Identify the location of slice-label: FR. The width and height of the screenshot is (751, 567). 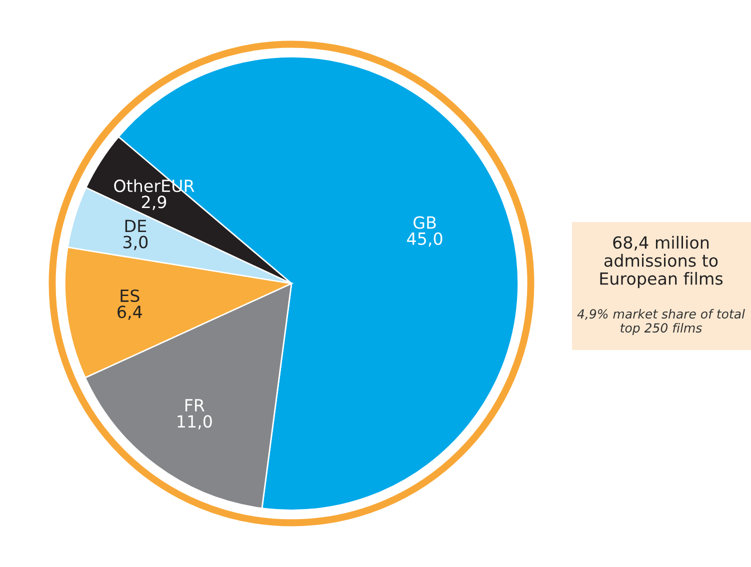
(195, 405).